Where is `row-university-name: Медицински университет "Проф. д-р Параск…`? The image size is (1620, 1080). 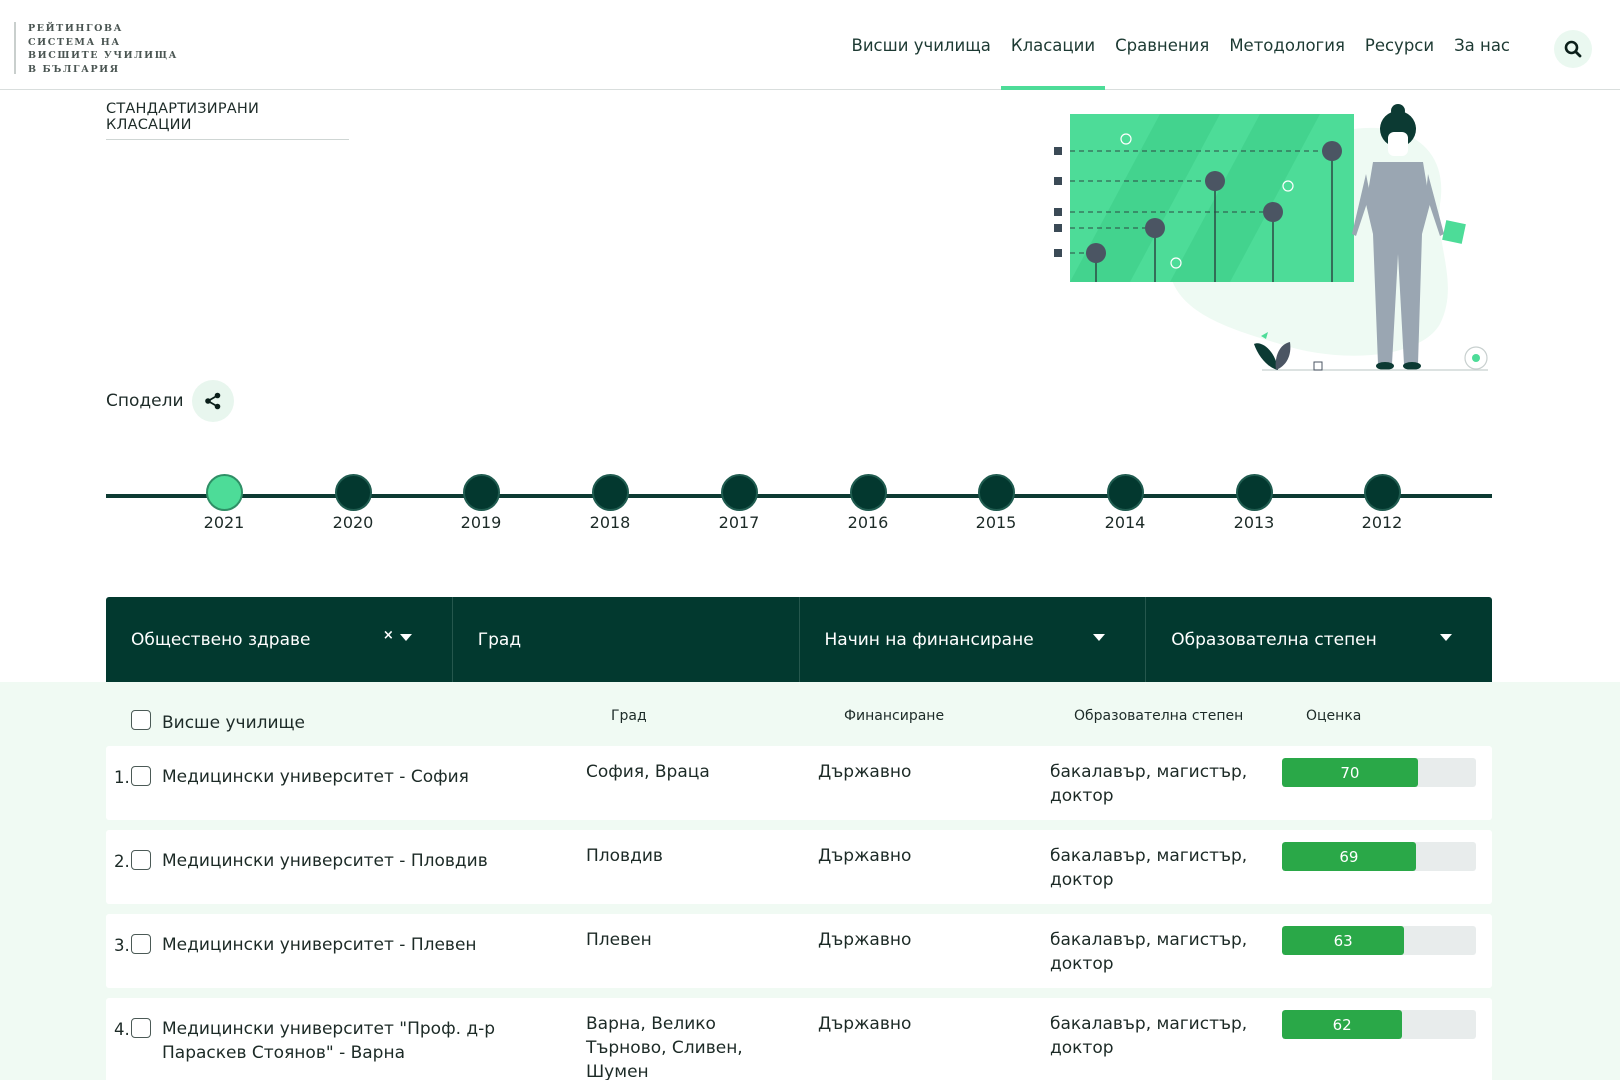 row-university-name: Медицински университет "Проф. д-р Параск… is located at coordinates (329, 1041).